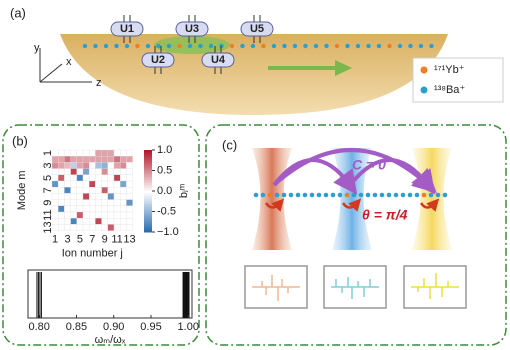  What do you see at coordinates (192, 45) in the screenshot?
I see `zone` at bounding box center [192, 45].